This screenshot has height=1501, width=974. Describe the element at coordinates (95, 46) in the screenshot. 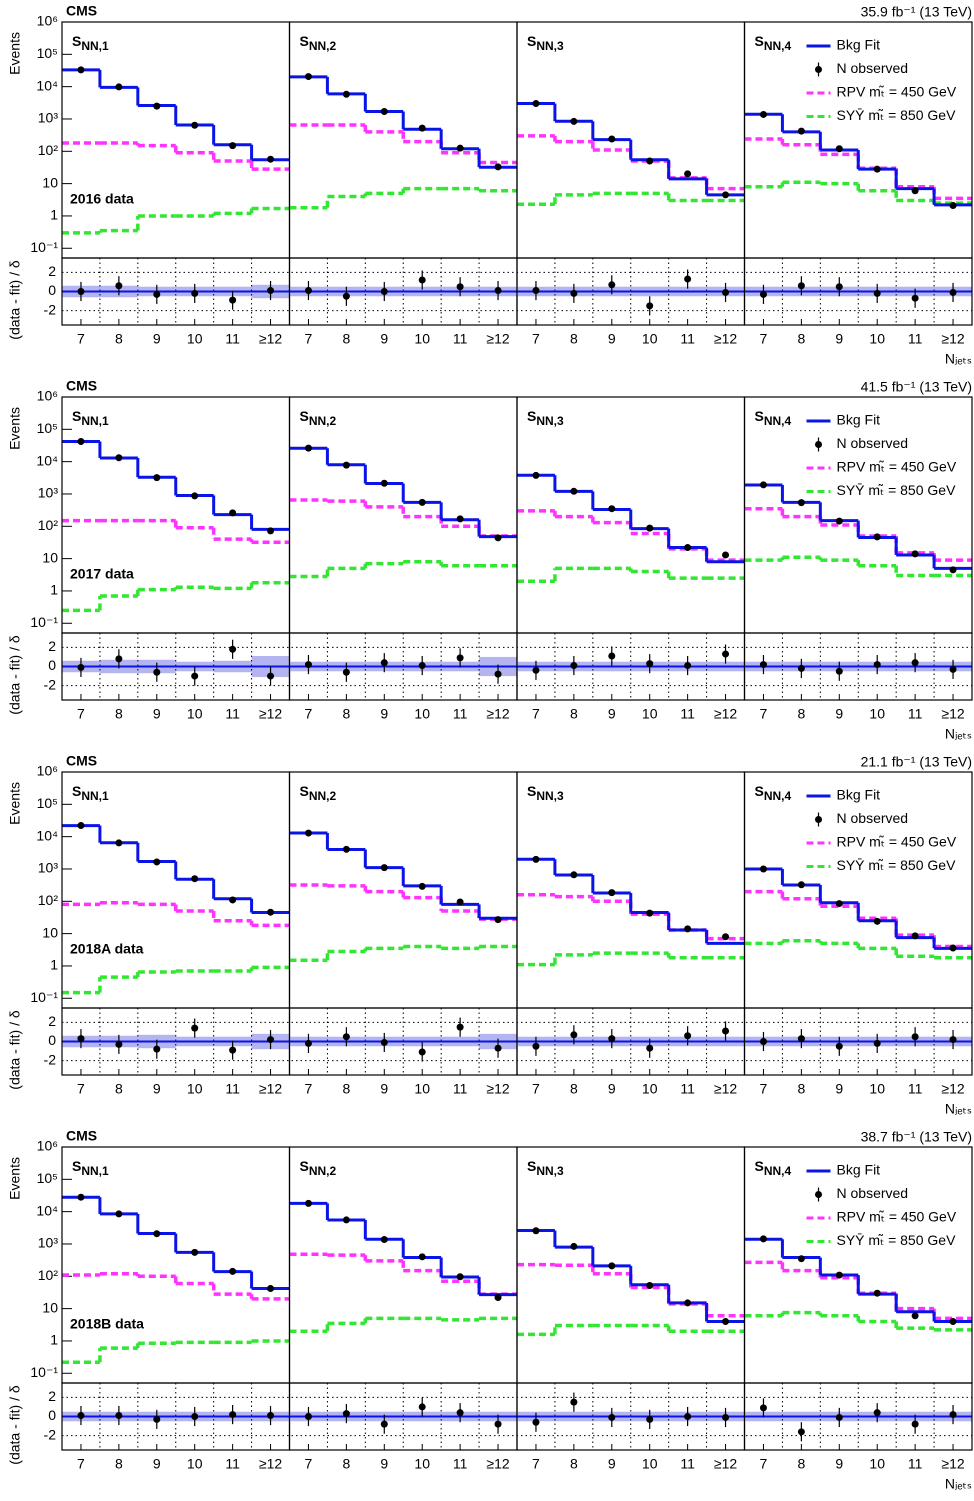

I see `panel-label-sub: NN,1` at that location.